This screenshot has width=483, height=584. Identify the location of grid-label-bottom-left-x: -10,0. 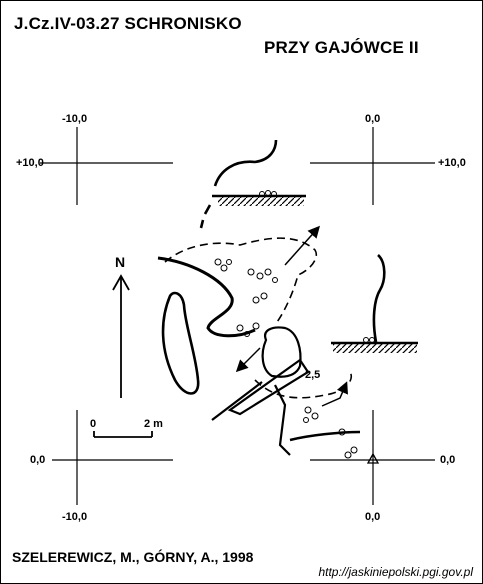
(75, 517).